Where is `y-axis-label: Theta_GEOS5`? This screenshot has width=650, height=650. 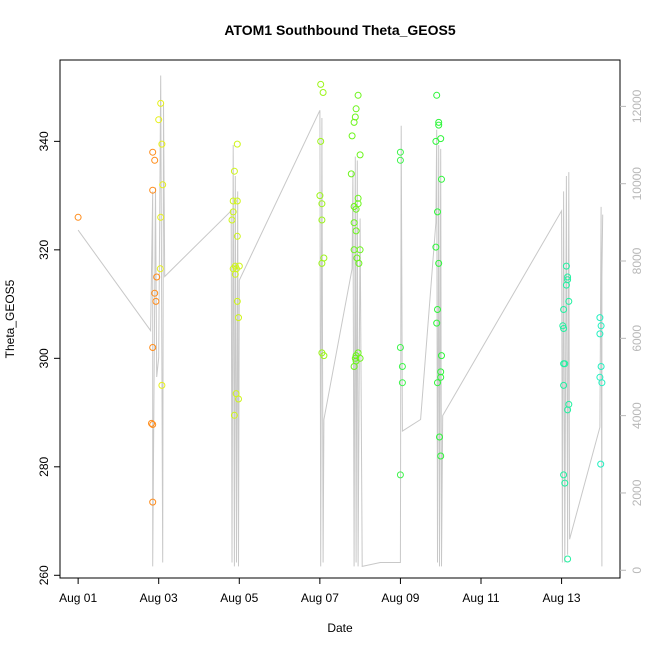 y-axis-label: Theta_GEOS5 is located at coordinates (10, 318).